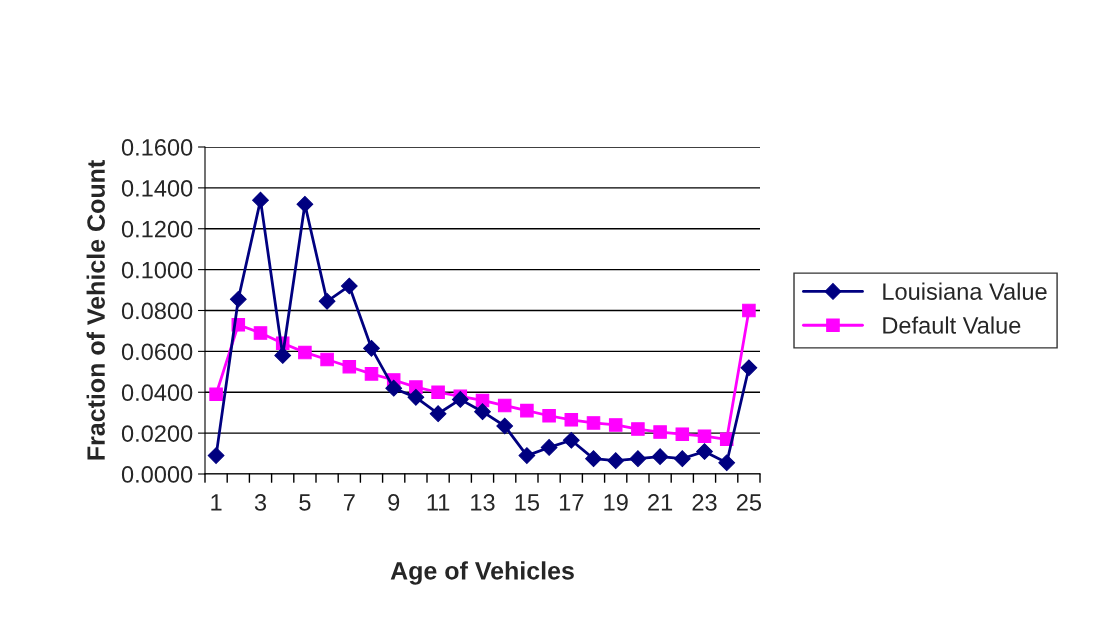  What do you see at coordinates (571, 502) in the screenshot?
I see `x-tick-label: 17` at bounding box center [571, 502].